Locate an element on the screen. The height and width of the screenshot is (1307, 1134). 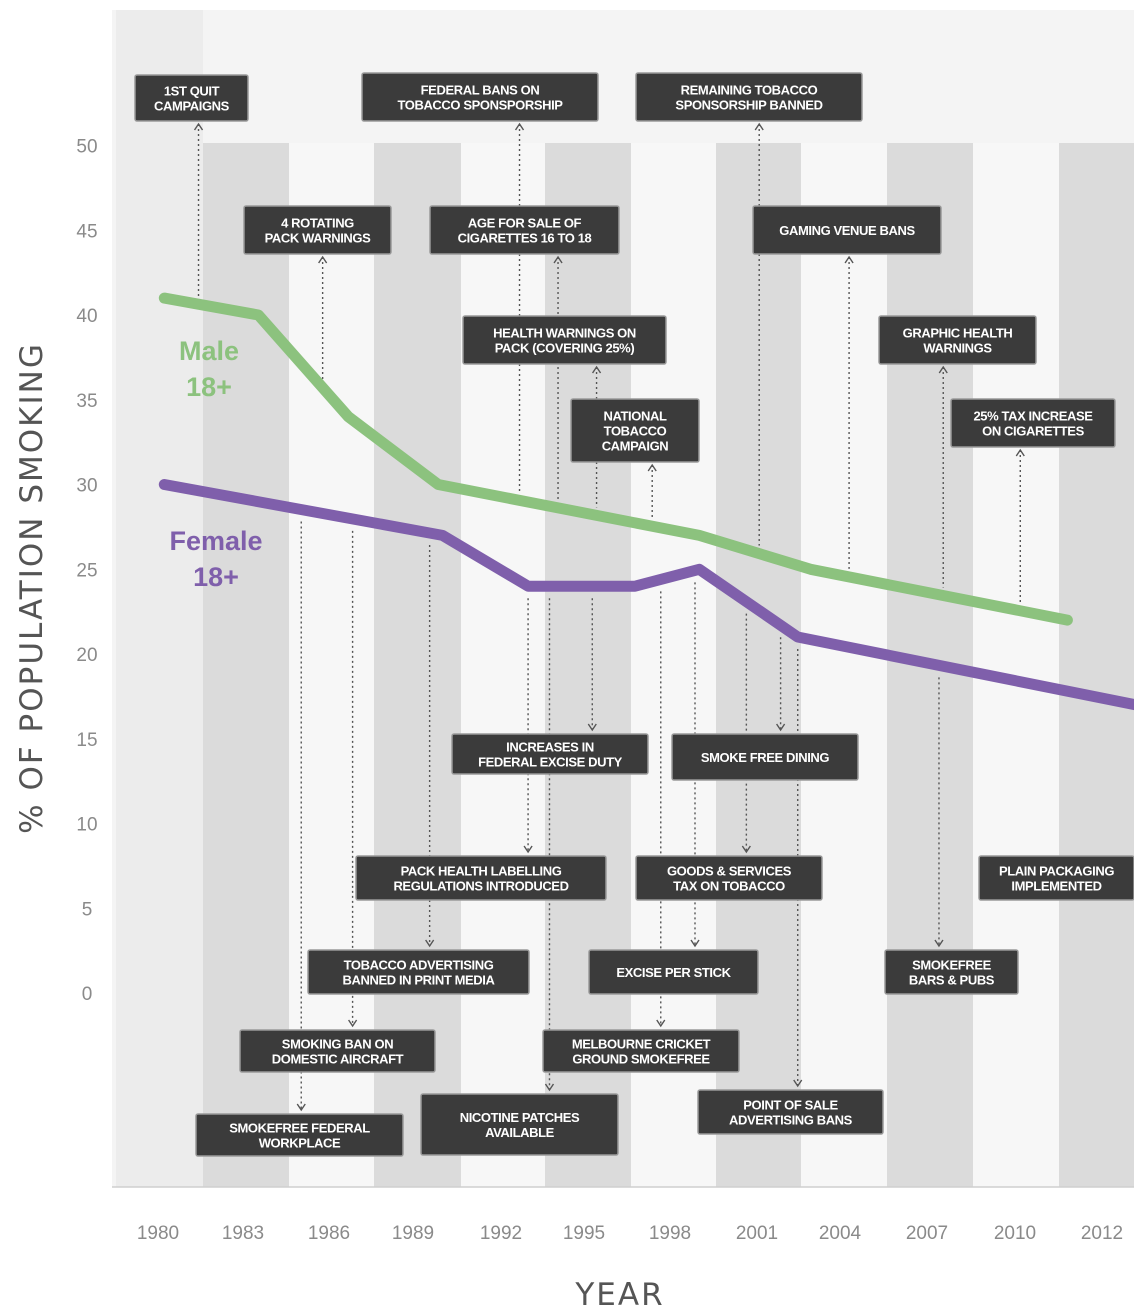
x-tick-label: 1983 is located at coordinates (243, 1233).